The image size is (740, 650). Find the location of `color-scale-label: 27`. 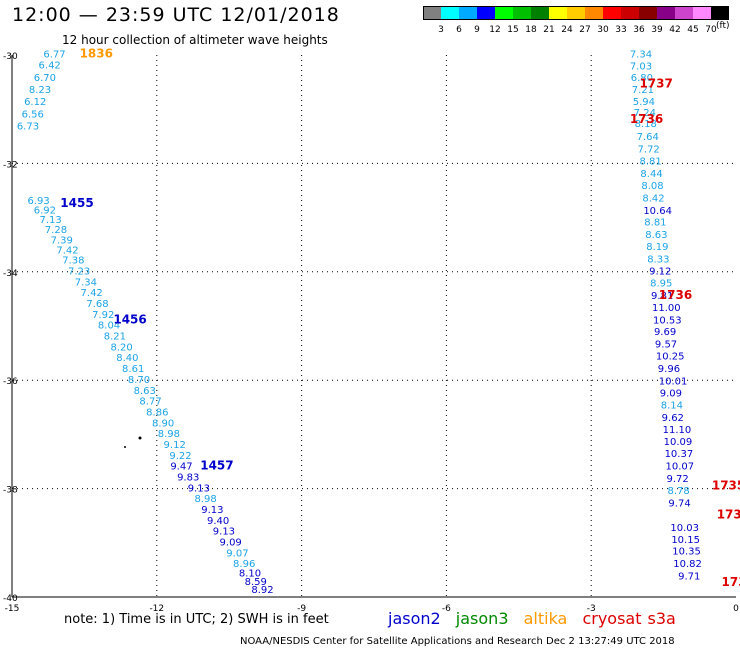

color-scale-label: 27 is located at coordinates (584, 30).